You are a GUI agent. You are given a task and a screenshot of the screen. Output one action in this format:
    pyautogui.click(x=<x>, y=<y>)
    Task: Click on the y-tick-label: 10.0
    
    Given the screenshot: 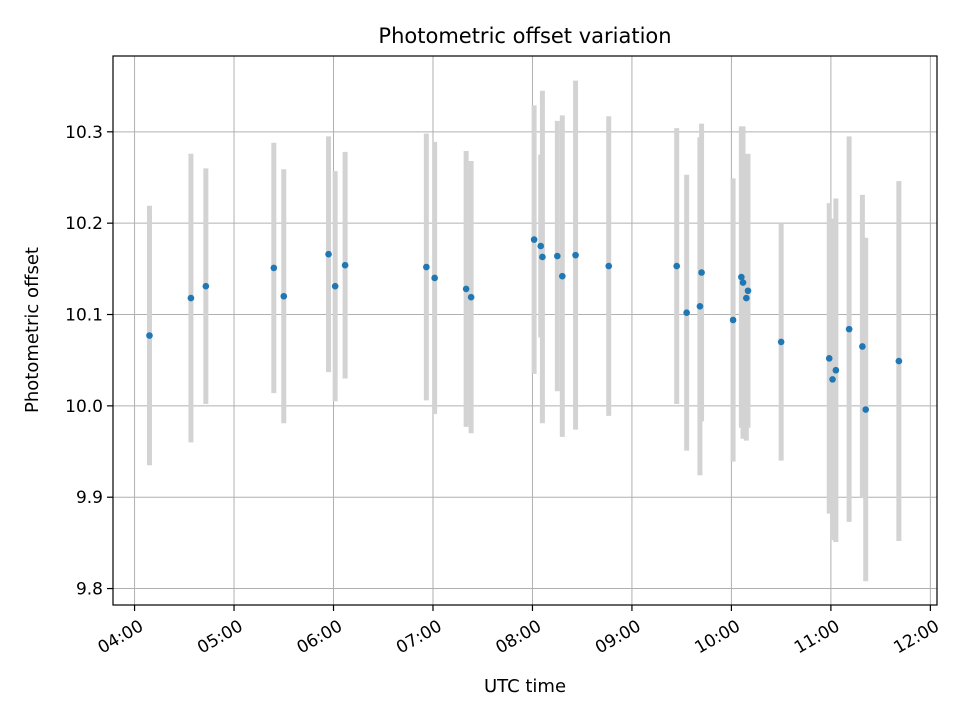 What is the action you would take?
    pyautogui.click(x=84, y=407)
    